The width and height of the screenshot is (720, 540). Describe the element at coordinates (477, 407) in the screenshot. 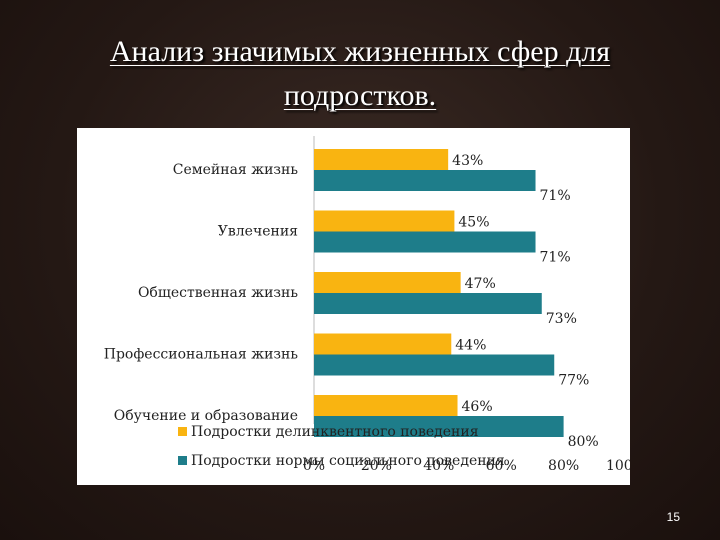

I see `data-label: 46%` at that location.